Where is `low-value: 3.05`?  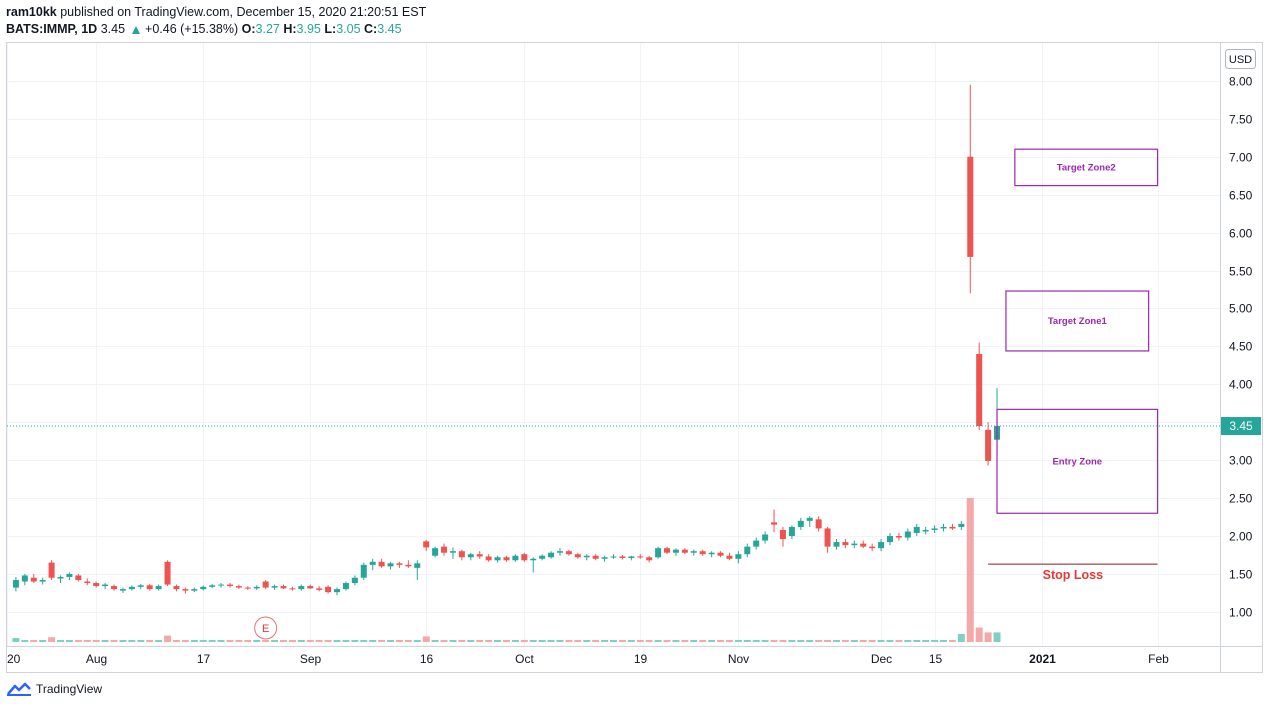
low-value: 3.05 is located at coordinates (348, 29).